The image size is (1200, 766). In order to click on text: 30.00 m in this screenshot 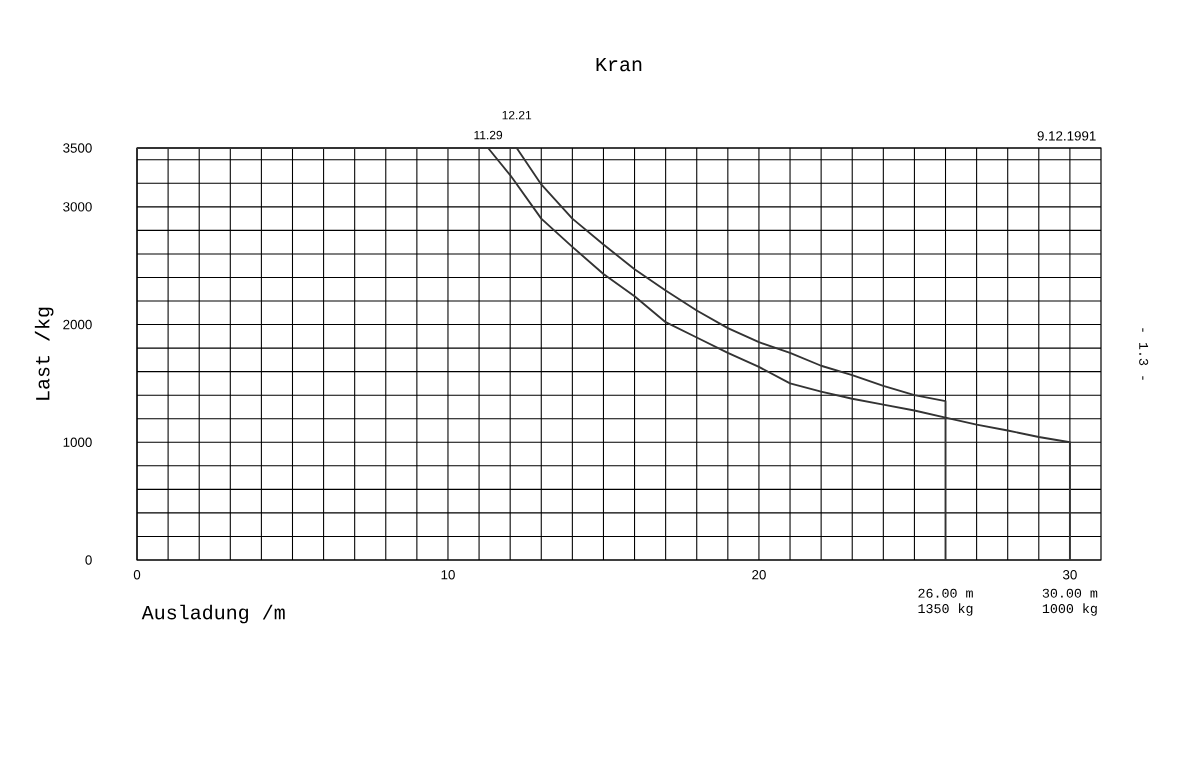, I will do `click(1070, 593)`.